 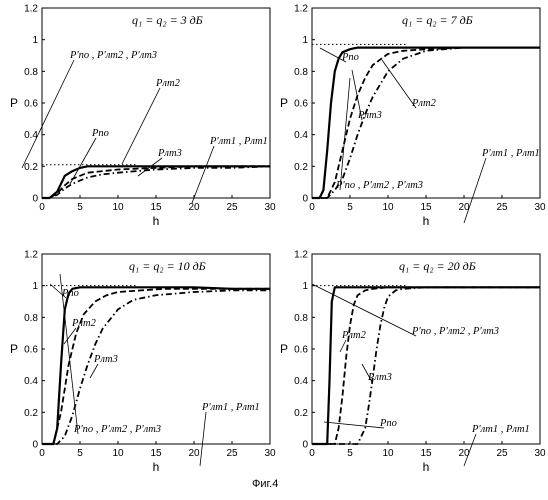 I want to click on series-line-dashdot, so click(x=156, y=182).